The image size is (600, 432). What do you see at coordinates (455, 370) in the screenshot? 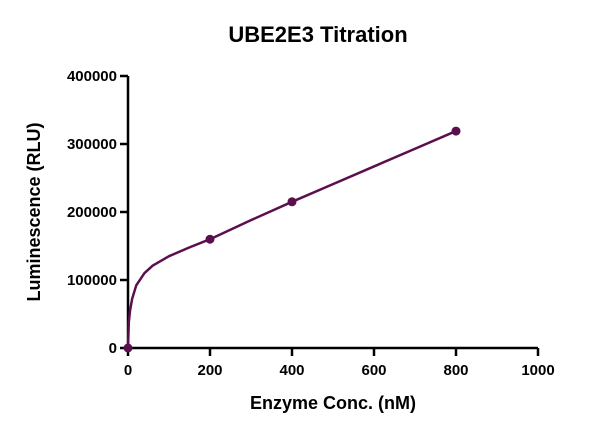
I see `x-tick-label: 800` at bounding box center [455, 370].